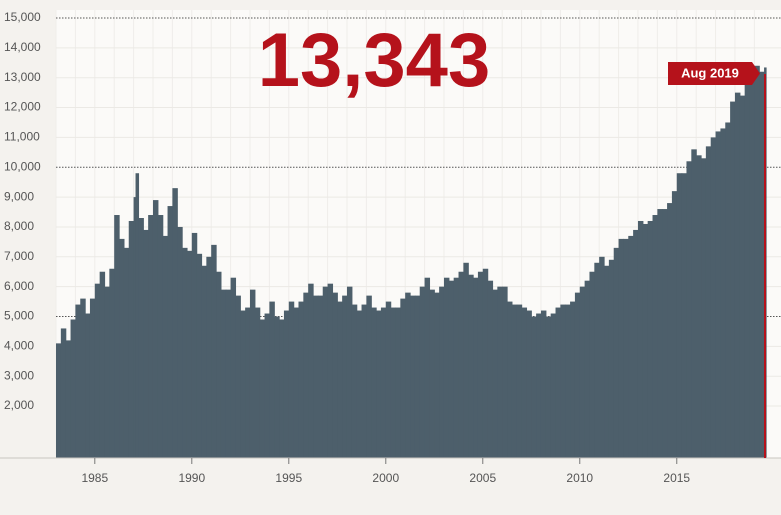  What do you see at coordinates (710, 73) in the screenshot?
I see `annotation-tag` at bounding box center [710, 73].